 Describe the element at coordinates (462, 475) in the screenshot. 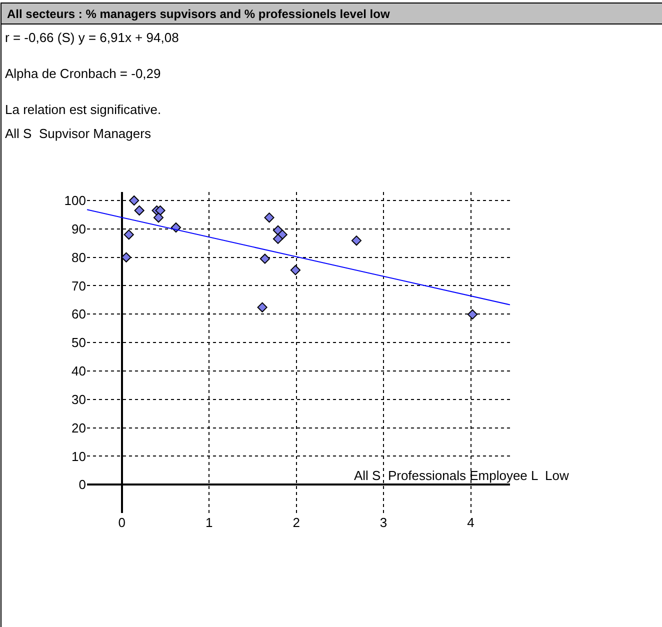

I see `x-axis-title: All S Professionals Employee L Low` at that location.